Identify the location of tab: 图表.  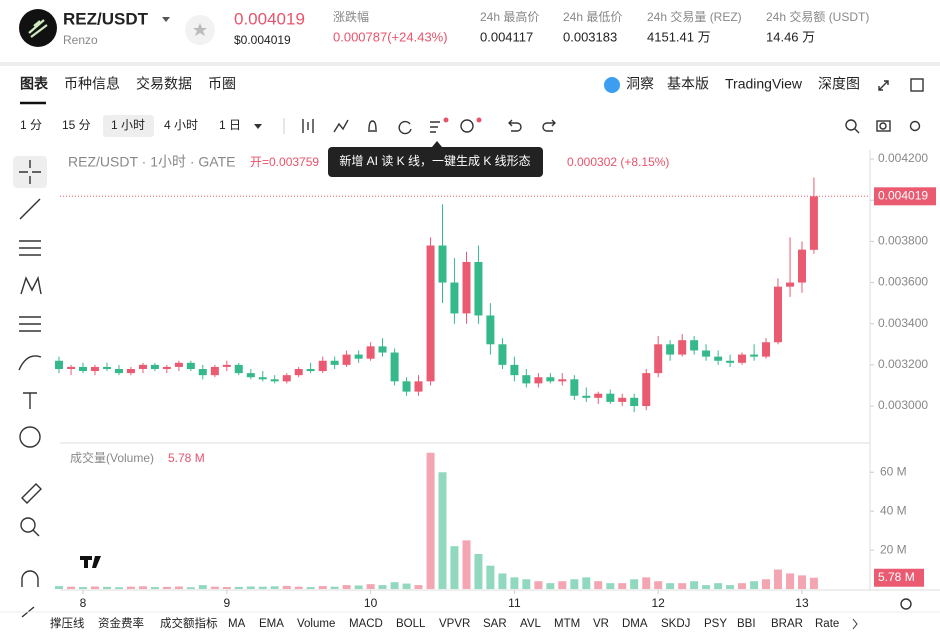
(34, 84).